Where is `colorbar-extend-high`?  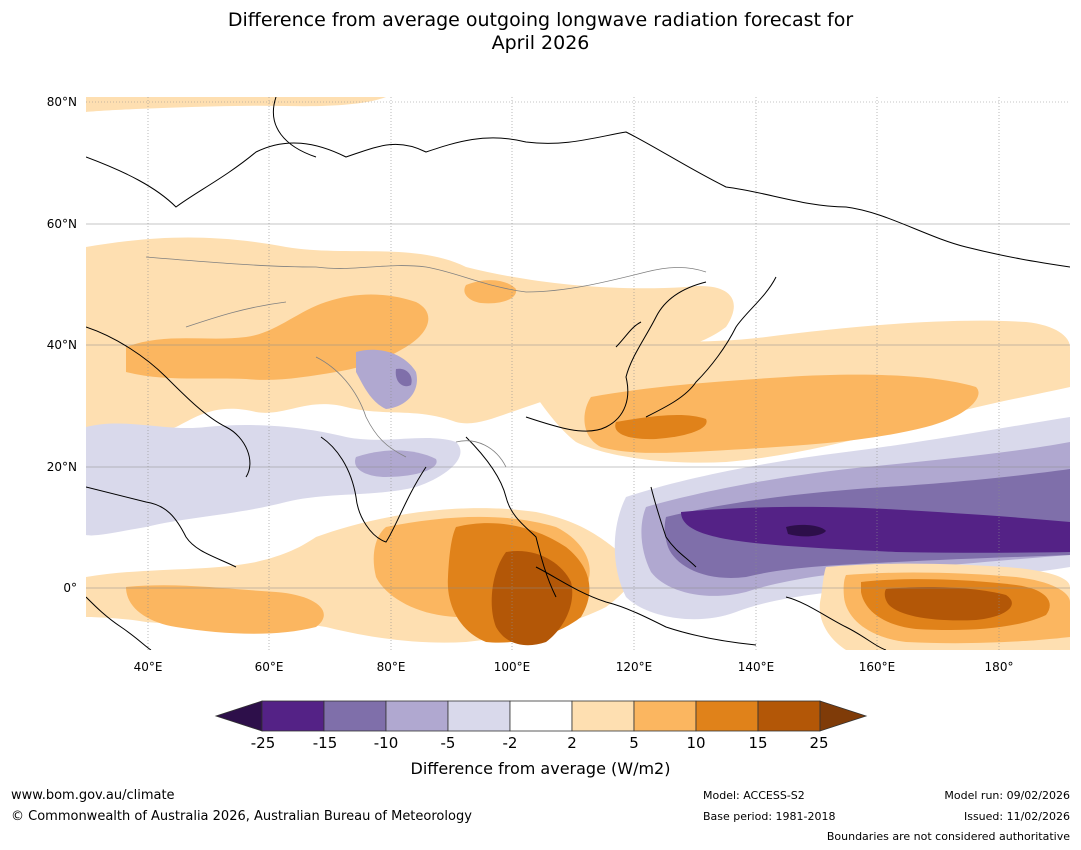
colorbar-extend-high is located at coordinates (843, 716).